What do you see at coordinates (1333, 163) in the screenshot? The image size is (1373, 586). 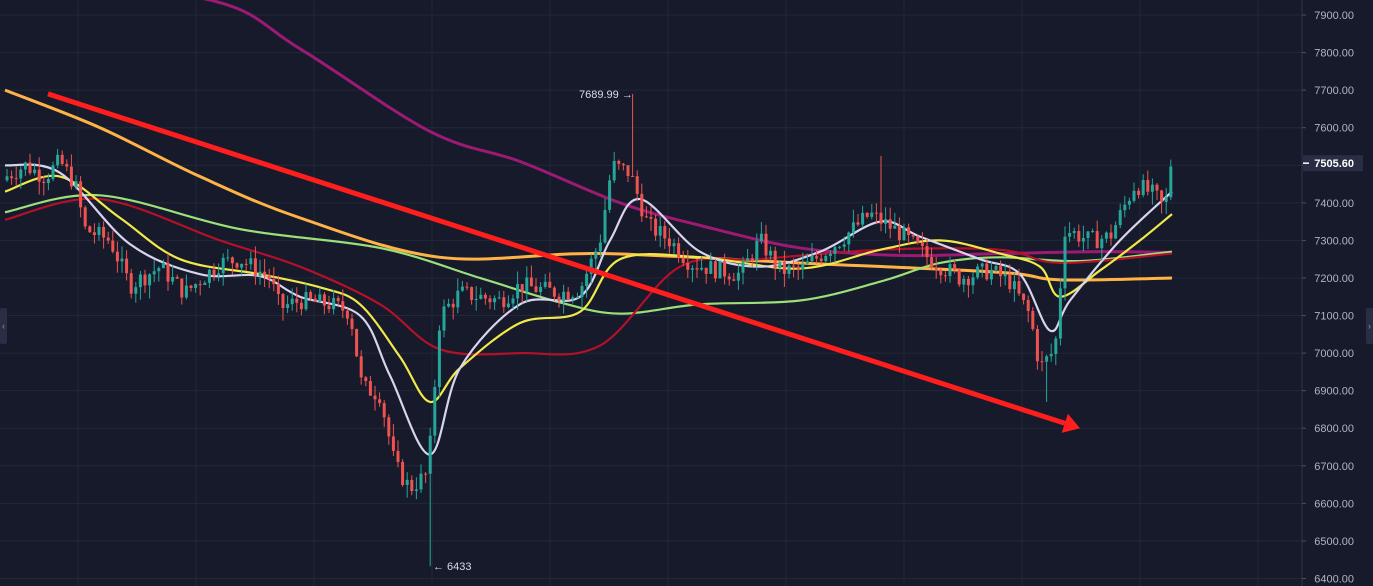 I see `current-price-tag` at bounding box center [1333, 163].